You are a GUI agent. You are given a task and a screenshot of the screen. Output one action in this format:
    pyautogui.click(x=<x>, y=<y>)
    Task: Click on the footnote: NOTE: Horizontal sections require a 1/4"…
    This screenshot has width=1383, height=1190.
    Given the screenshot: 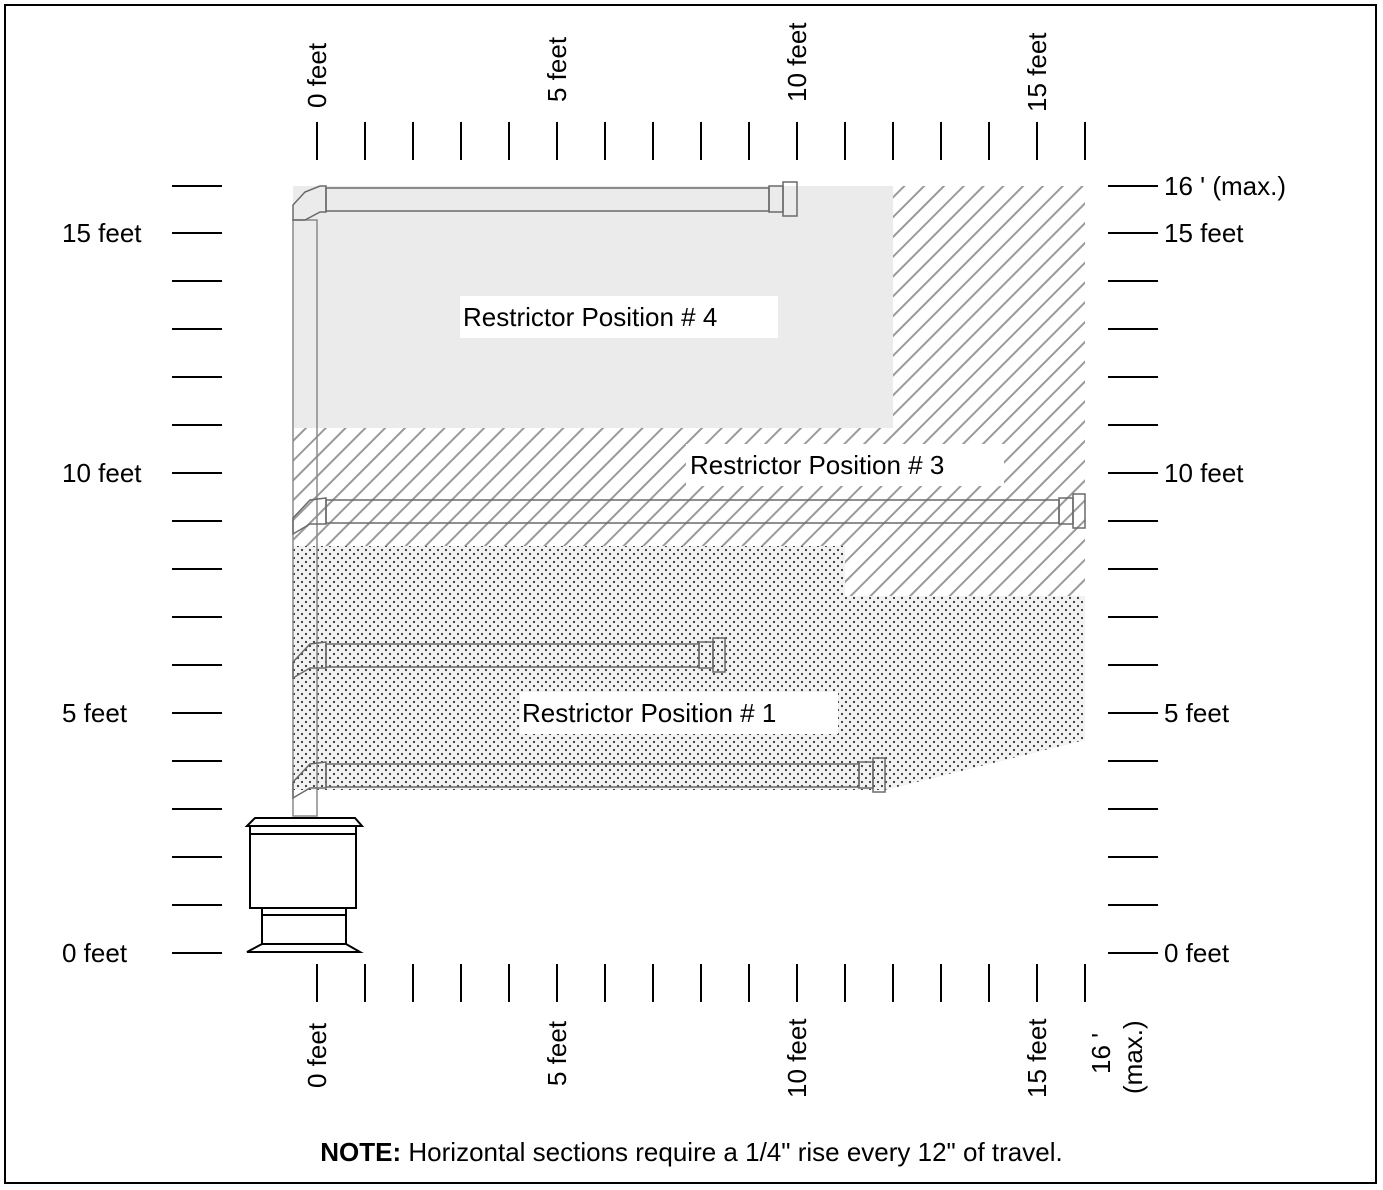 What is the action you would take?
    pyautogui.click(x=691, y=1152)
    